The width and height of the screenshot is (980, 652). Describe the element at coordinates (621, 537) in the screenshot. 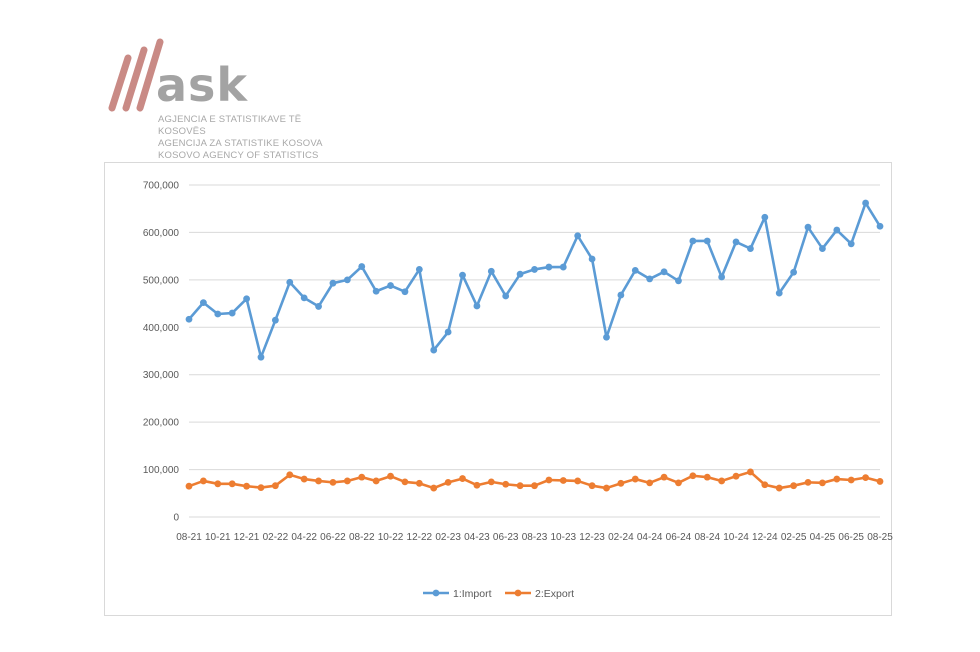

I see `x-tick-label: 02-24` at that location.